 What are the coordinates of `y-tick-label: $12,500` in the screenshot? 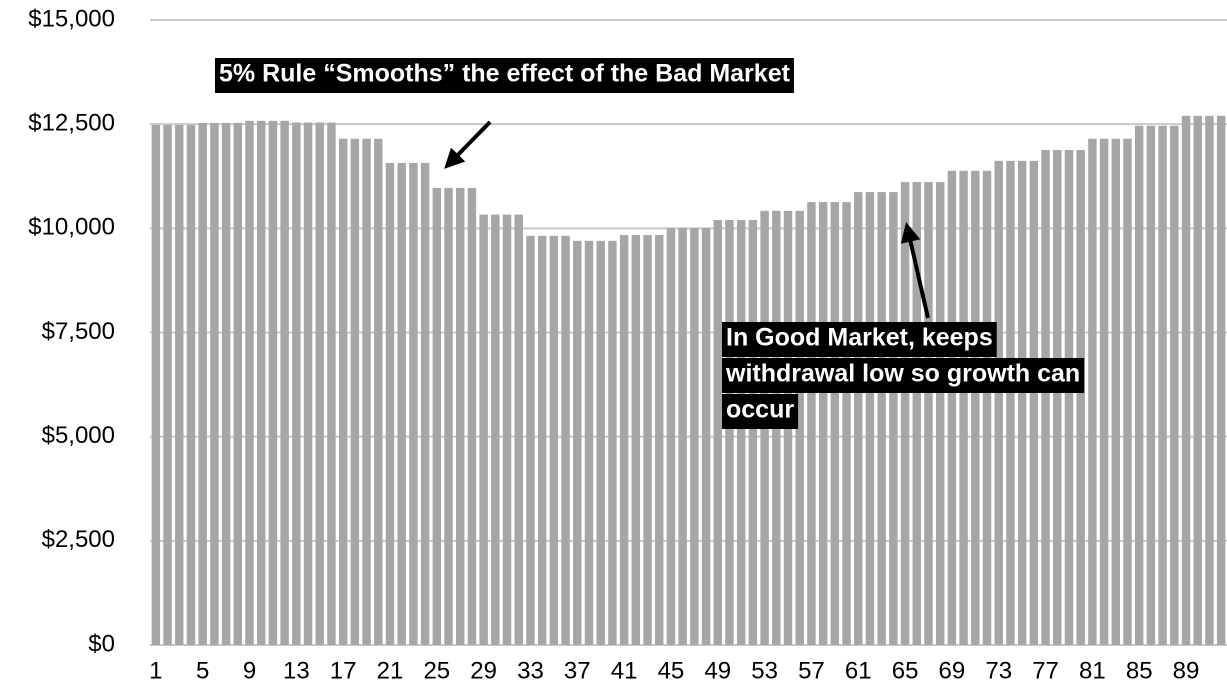 It's located at (71, 123).